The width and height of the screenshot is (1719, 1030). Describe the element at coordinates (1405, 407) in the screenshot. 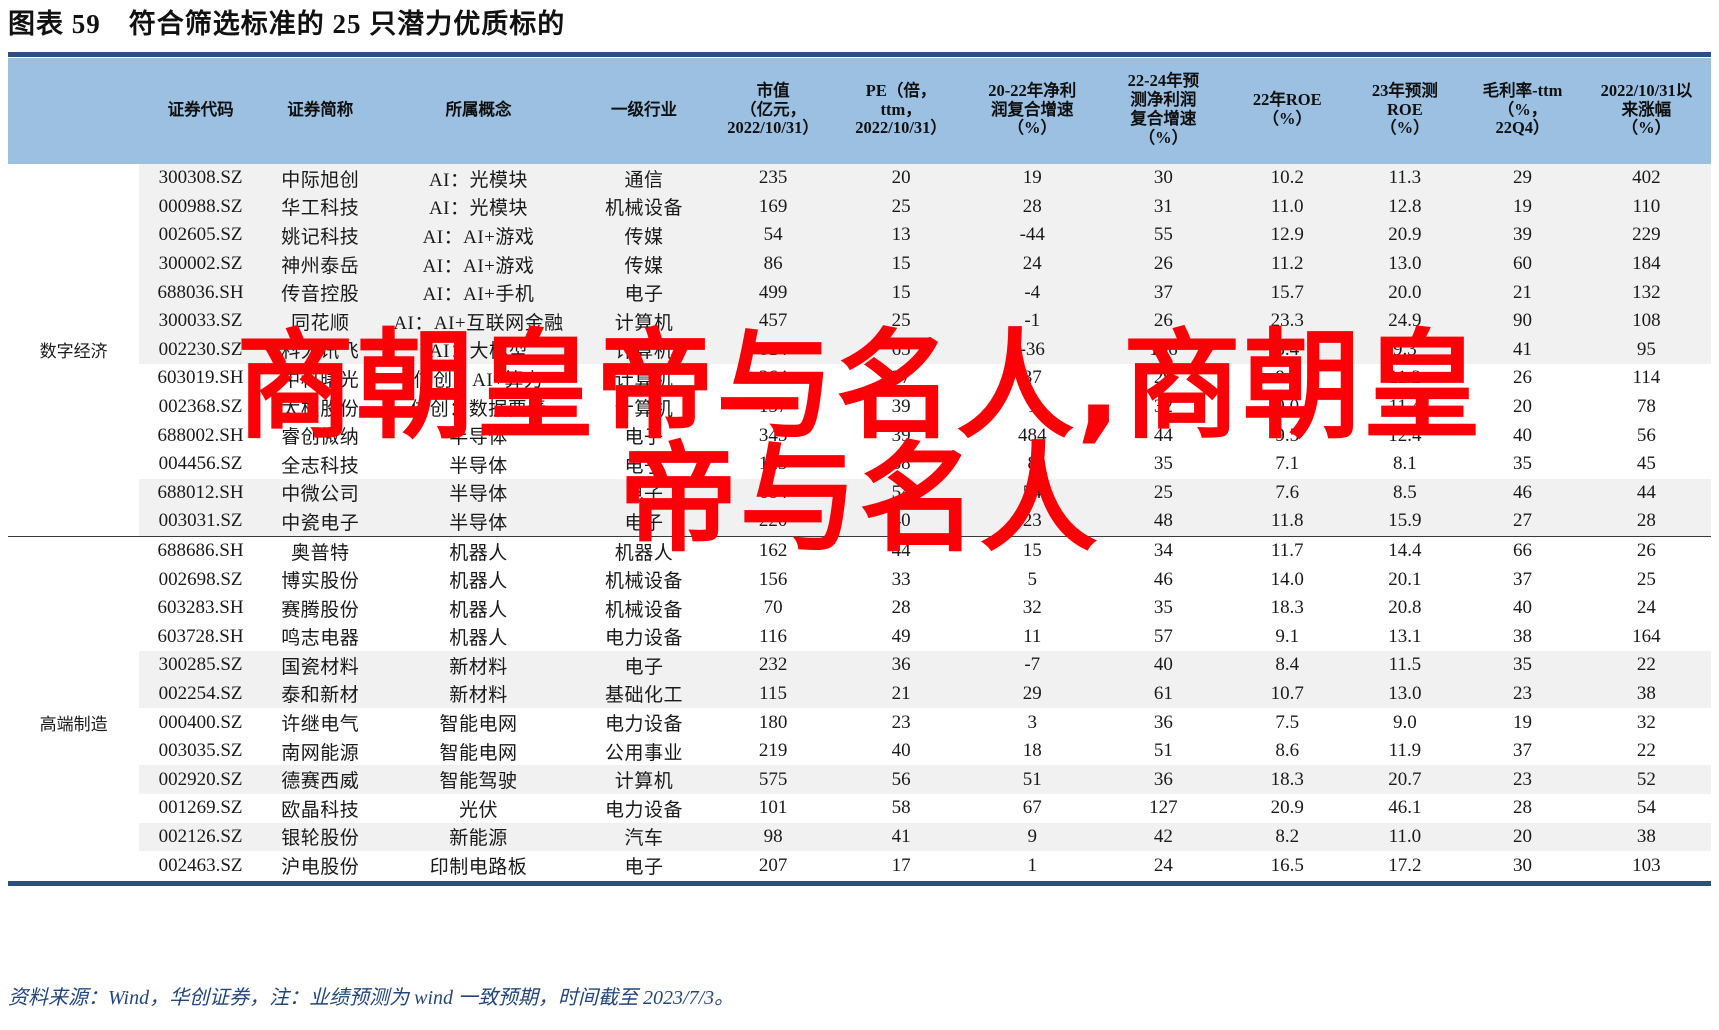

I see `cell-roe23e: 11.4` at that location.